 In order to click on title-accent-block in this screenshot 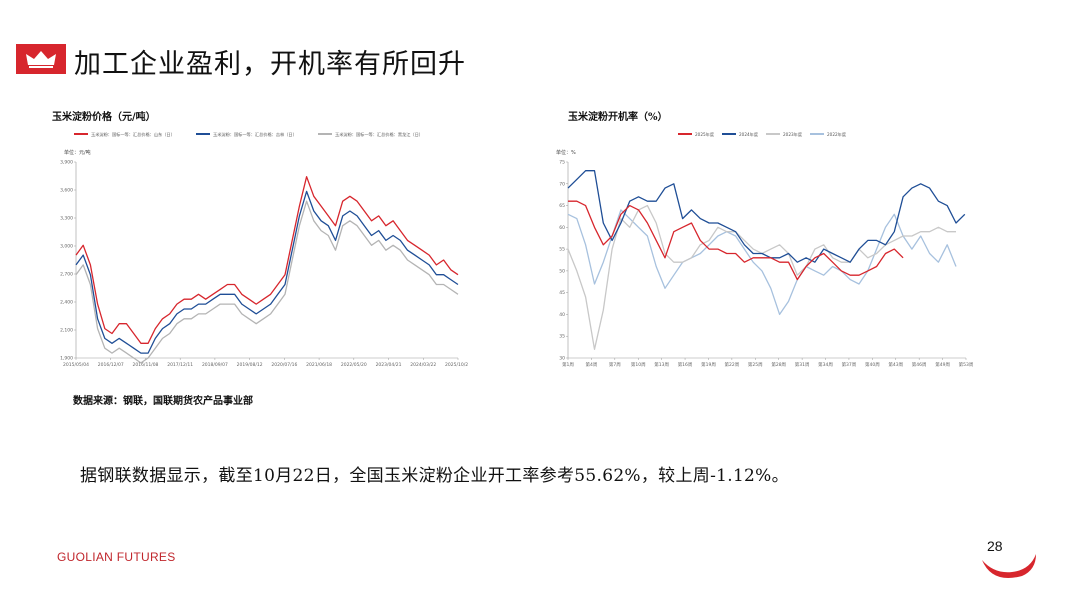, I will do `click(41, 59)`.